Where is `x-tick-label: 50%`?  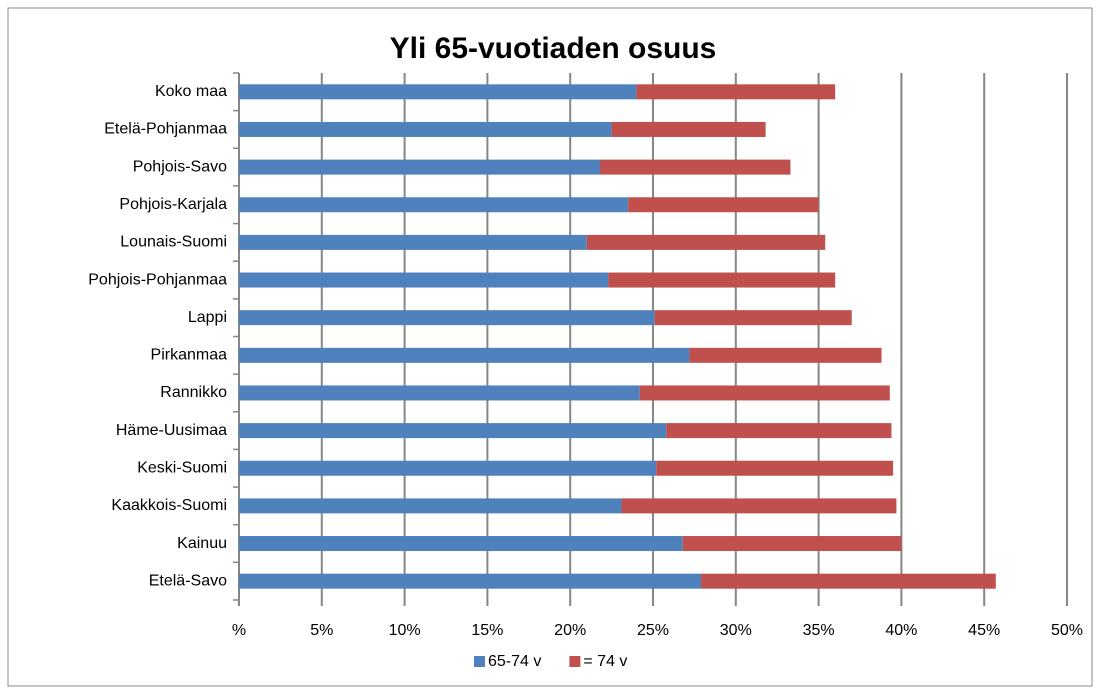
x-tick-label: 50% is located at coordinates (1067, 630).